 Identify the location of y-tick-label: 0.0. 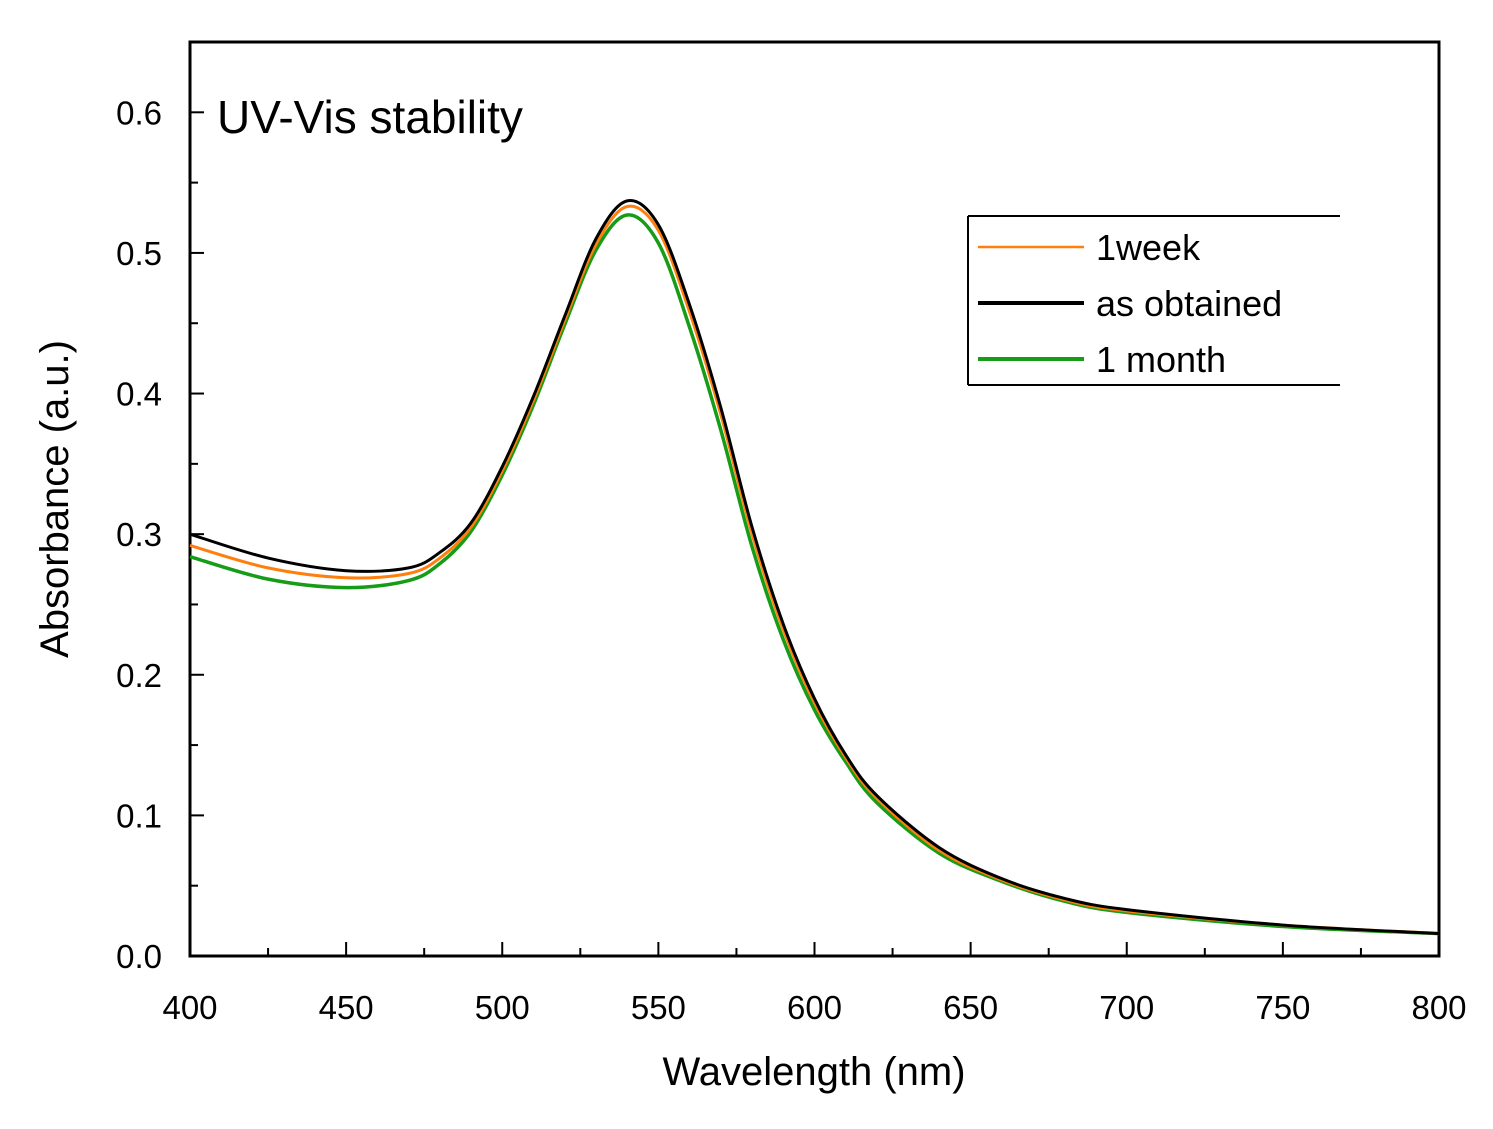
(139, 956).